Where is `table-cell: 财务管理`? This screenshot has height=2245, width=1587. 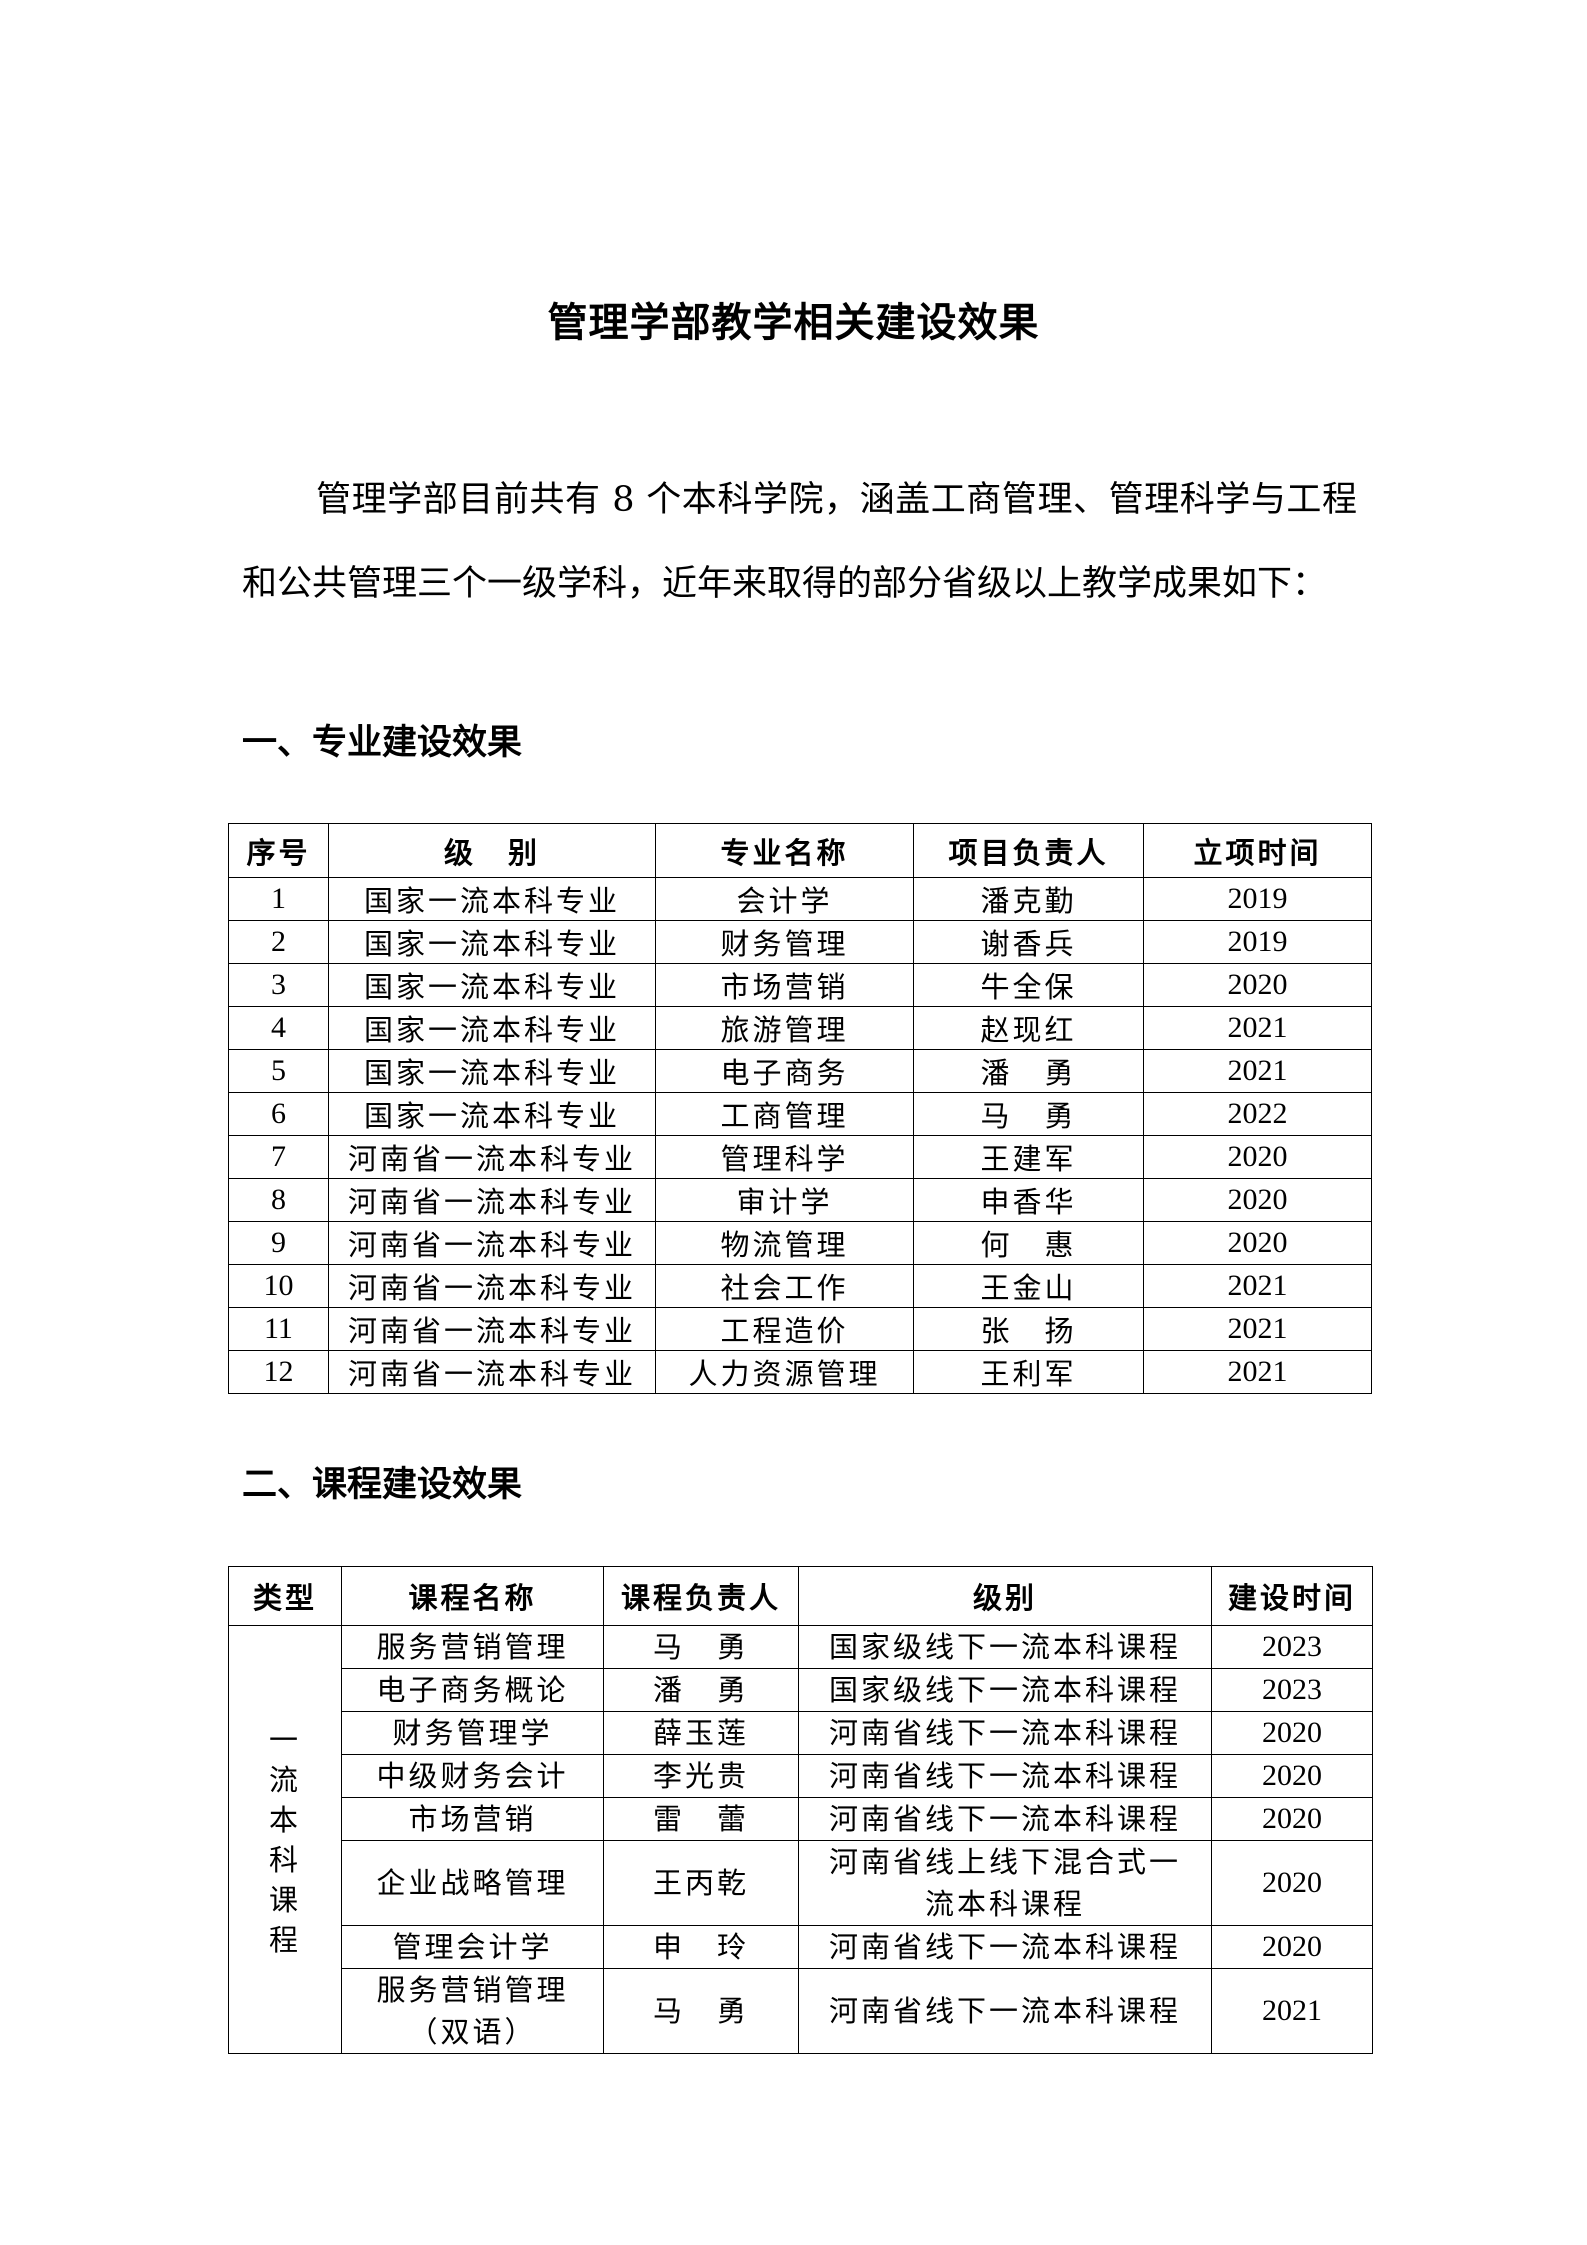 table-cell: 财务管理 is located at coordinates (784, 942).